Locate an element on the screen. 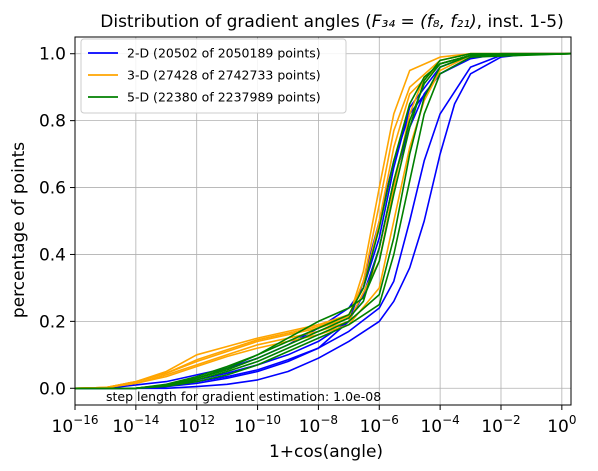  y-tick-label: 1.0 is located at coordinates (52, 55).